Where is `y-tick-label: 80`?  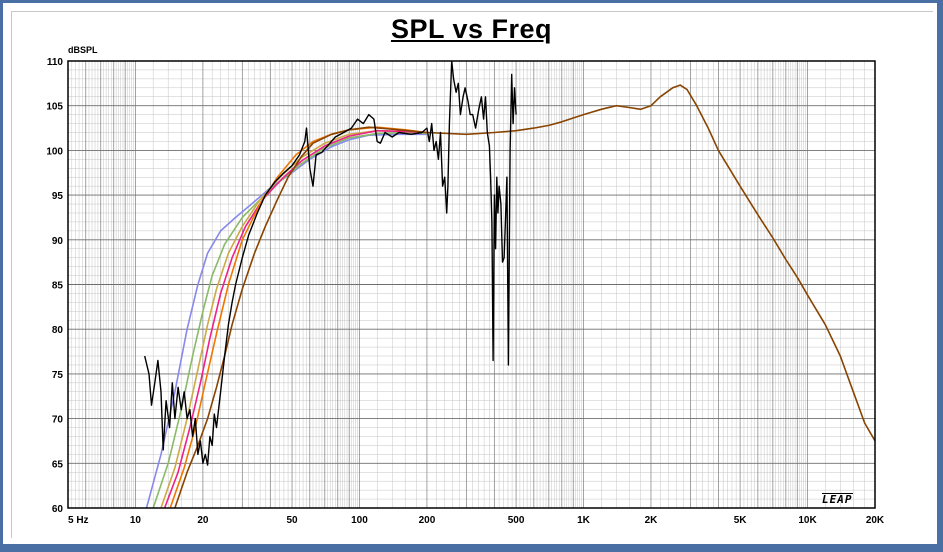 y-tick-label: 80 is located at coordinates (58, 330).